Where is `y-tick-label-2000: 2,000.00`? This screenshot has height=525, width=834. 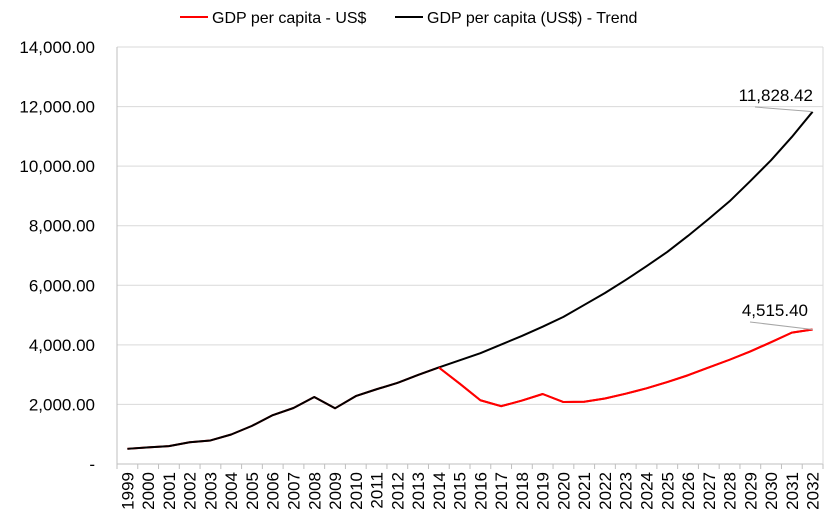
y-tick-label-2000: 2,000.00 is located at coordinates (62, 404).